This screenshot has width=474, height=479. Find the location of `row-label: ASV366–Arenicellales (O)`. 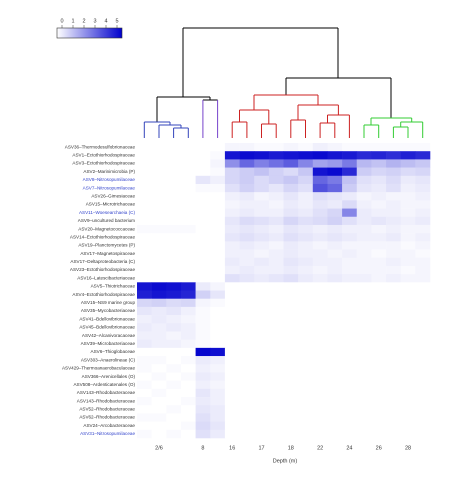

row-label: ASV366–Arenicellales (O) is located at coordinates (109, 376).